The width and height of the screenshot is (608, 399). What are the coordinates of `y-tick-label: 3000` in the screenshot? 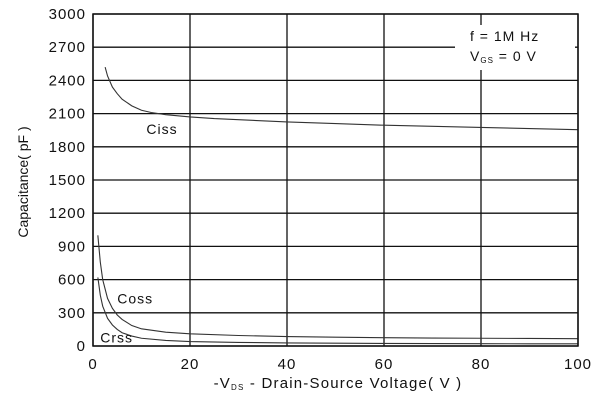 It's located at (67, 14).